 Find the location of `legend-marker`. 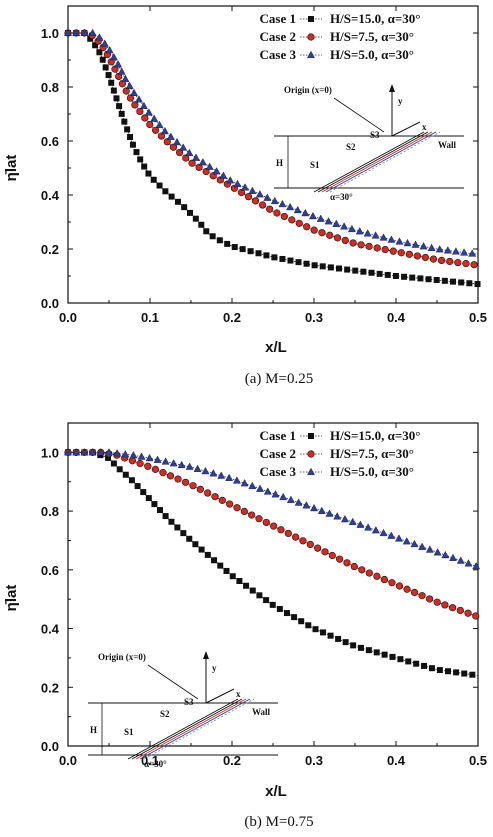

legend-marker is located at coordinates (311, 454).